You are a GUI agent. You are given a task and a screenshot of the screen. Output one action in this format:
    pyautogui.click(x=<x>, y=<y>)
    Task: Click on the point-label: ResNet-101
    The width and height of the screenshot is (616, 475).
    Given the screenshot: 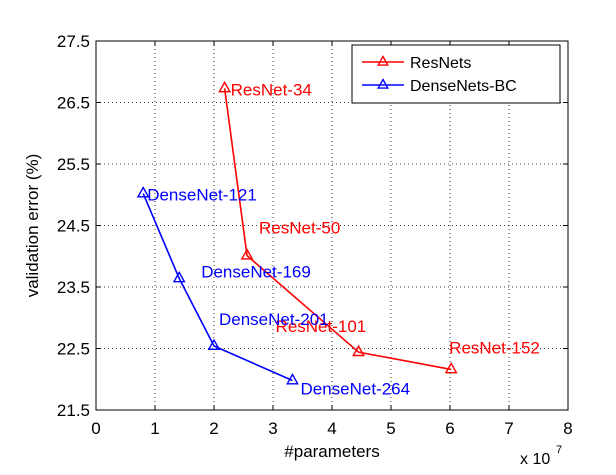 What is the action you would take?
    pyautogui.click(x=321, y=326)
    